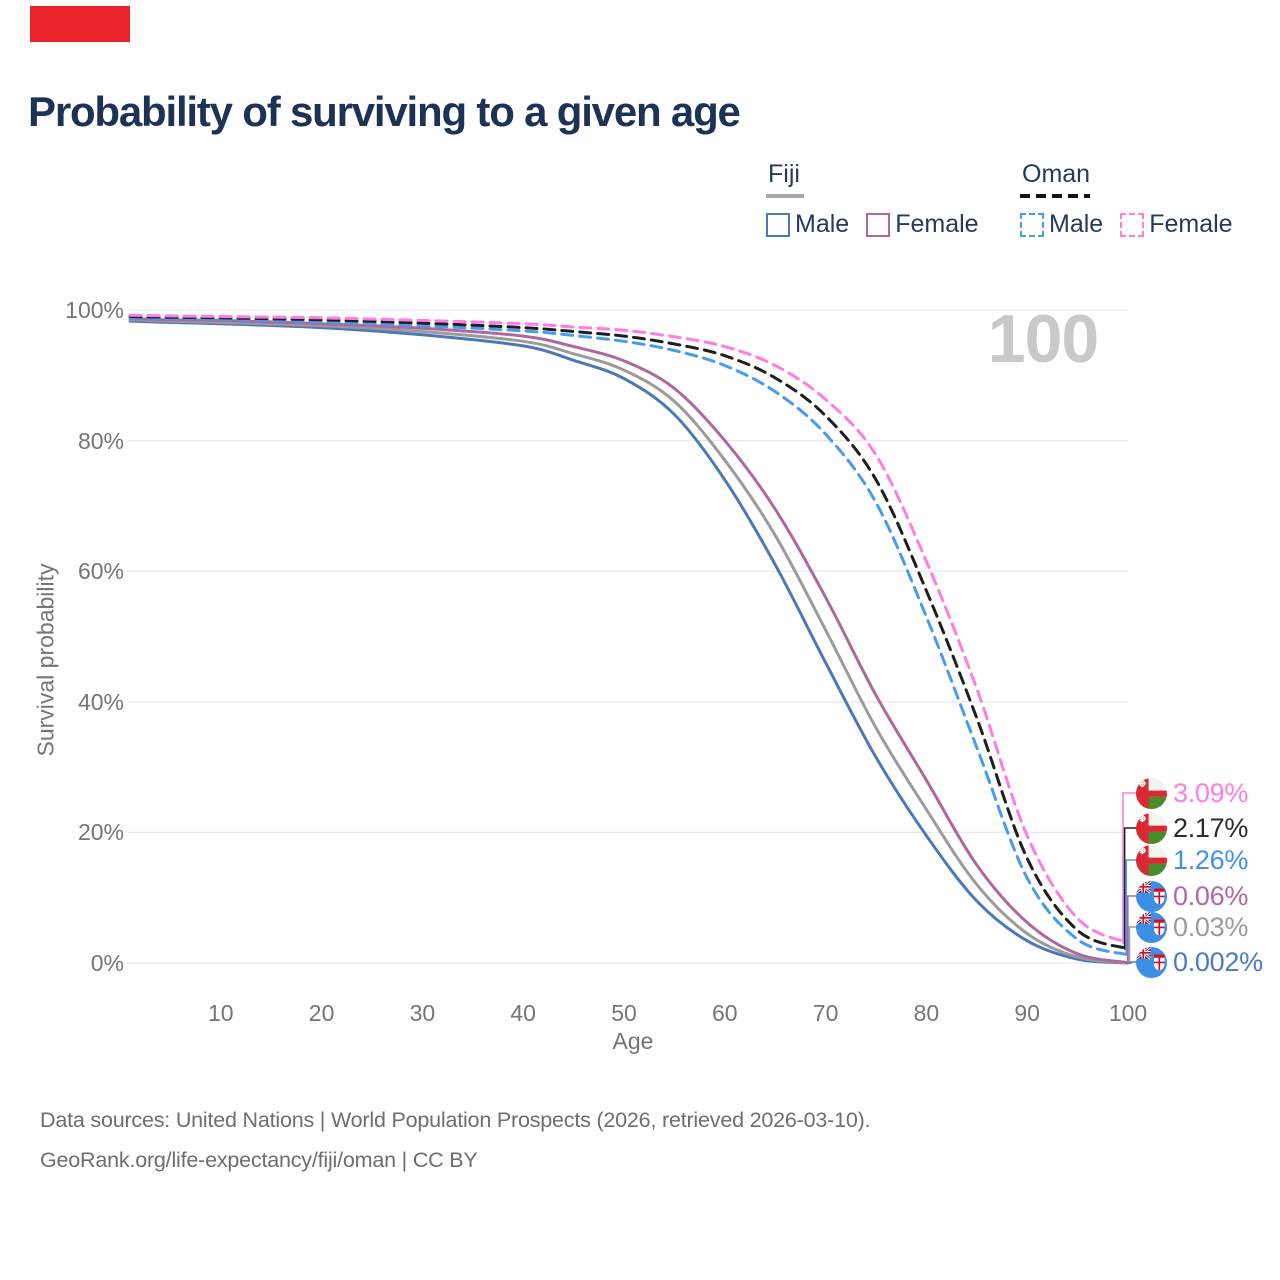 The height and width of the screenshot is (1280, 1280). I want to click on end-label-value: 0.03%, so click(1211, 926).